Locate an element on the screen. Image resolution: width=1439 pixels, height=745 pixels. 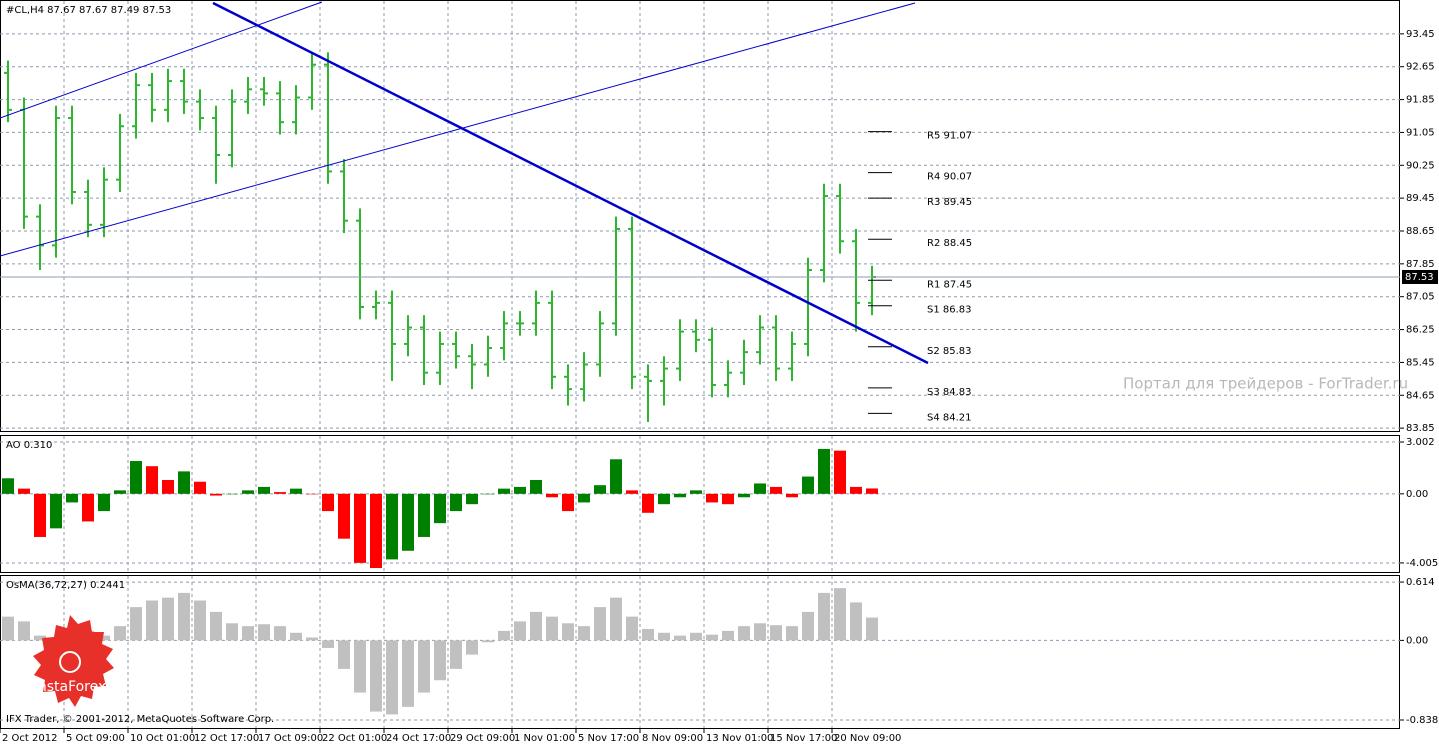
y-tick-label: 91.85 is located at coordinates (1420, 100).